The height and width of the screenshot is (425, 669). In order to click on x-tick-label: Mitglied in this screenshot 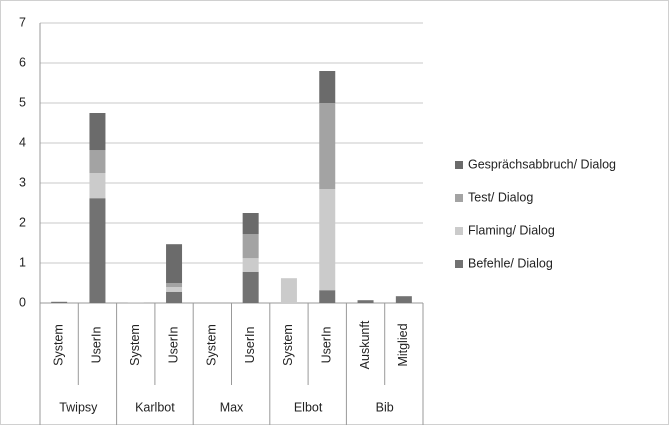, I will do `click(403, 344)`.